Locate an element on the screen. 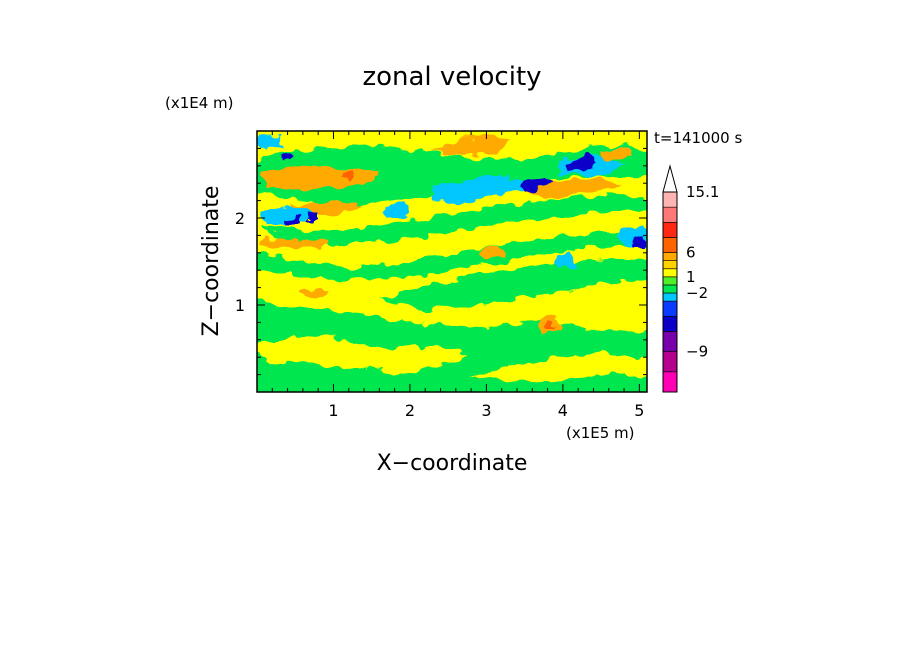  colorbar: 15.1 6 1−2 −9 is located at coordinates (690, 278).